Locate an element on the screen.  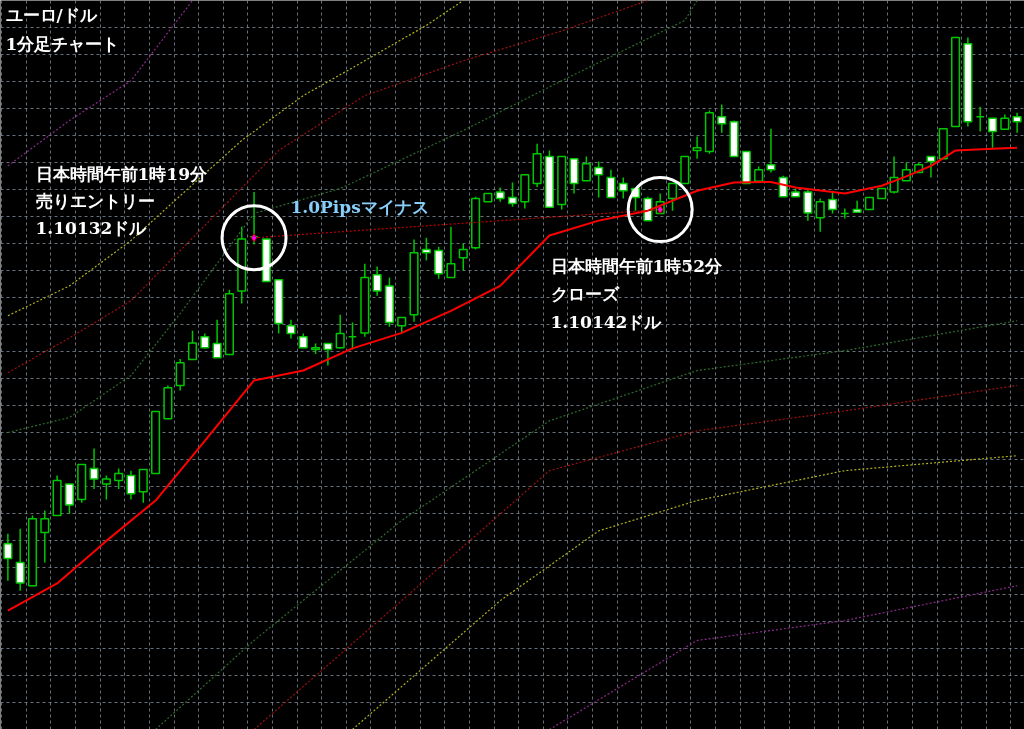
chart-title: ユーロ/ドル is located at coordinates (51, 14).